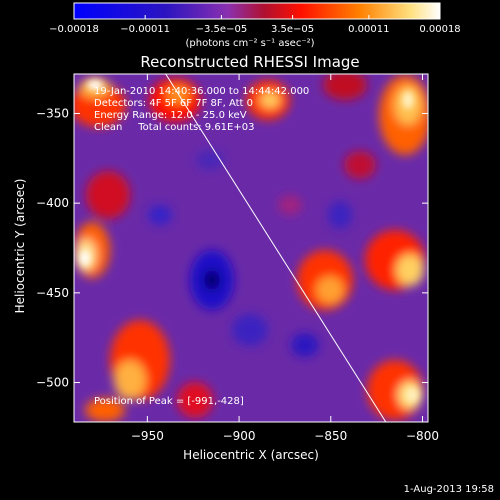 This screenshot has width=500, height=500. Describe the element at coordinates (147, 436) in the screenshot. I see `x-tick-label: −950` at that location.